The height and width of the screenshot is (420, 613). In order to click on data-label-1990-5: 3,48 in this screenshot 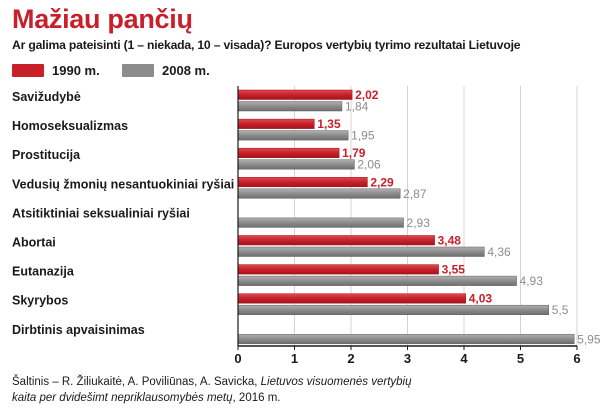, I will do `click(450, 241)`.